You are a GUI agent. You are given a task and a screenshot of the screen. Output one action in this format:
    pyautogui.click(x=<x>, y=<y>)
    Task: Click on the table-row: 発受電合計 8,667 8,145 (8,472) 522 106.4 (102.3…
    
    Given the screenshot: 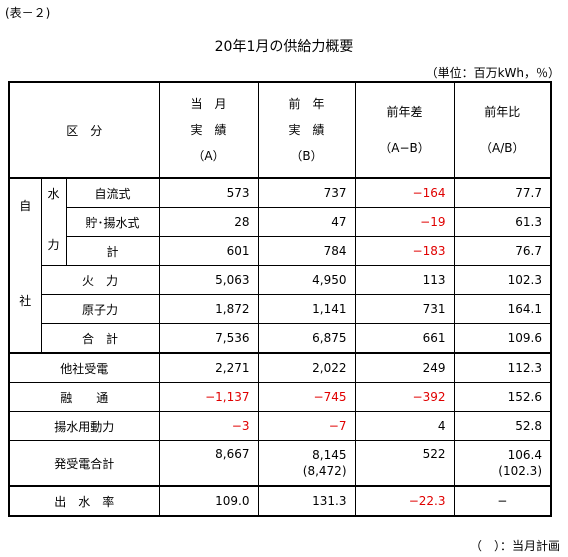 What is the action you would take?
    pyautogui.click(x=280, y=463)
    